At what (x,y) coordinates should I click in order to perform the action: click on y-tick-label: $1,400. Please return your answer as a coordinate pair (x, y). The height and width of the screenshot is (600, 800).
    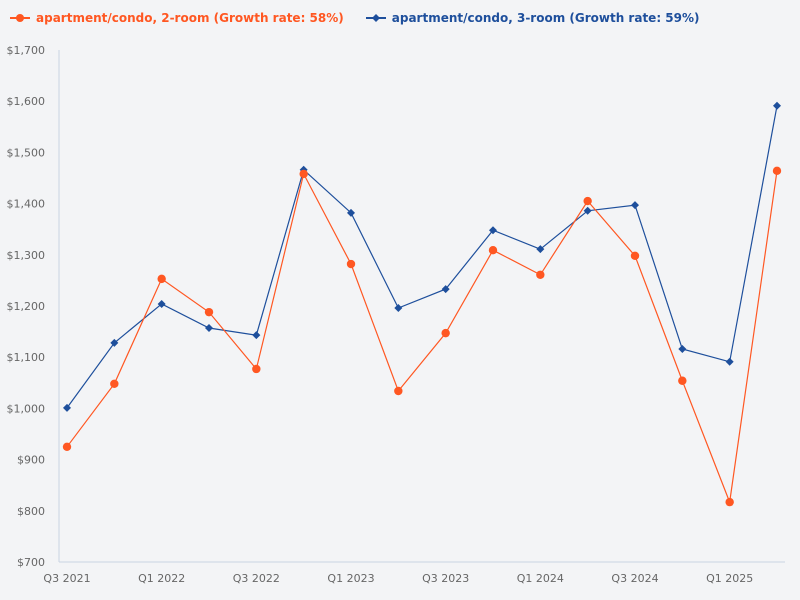
    Looking at the image, I should click on (26, 204).